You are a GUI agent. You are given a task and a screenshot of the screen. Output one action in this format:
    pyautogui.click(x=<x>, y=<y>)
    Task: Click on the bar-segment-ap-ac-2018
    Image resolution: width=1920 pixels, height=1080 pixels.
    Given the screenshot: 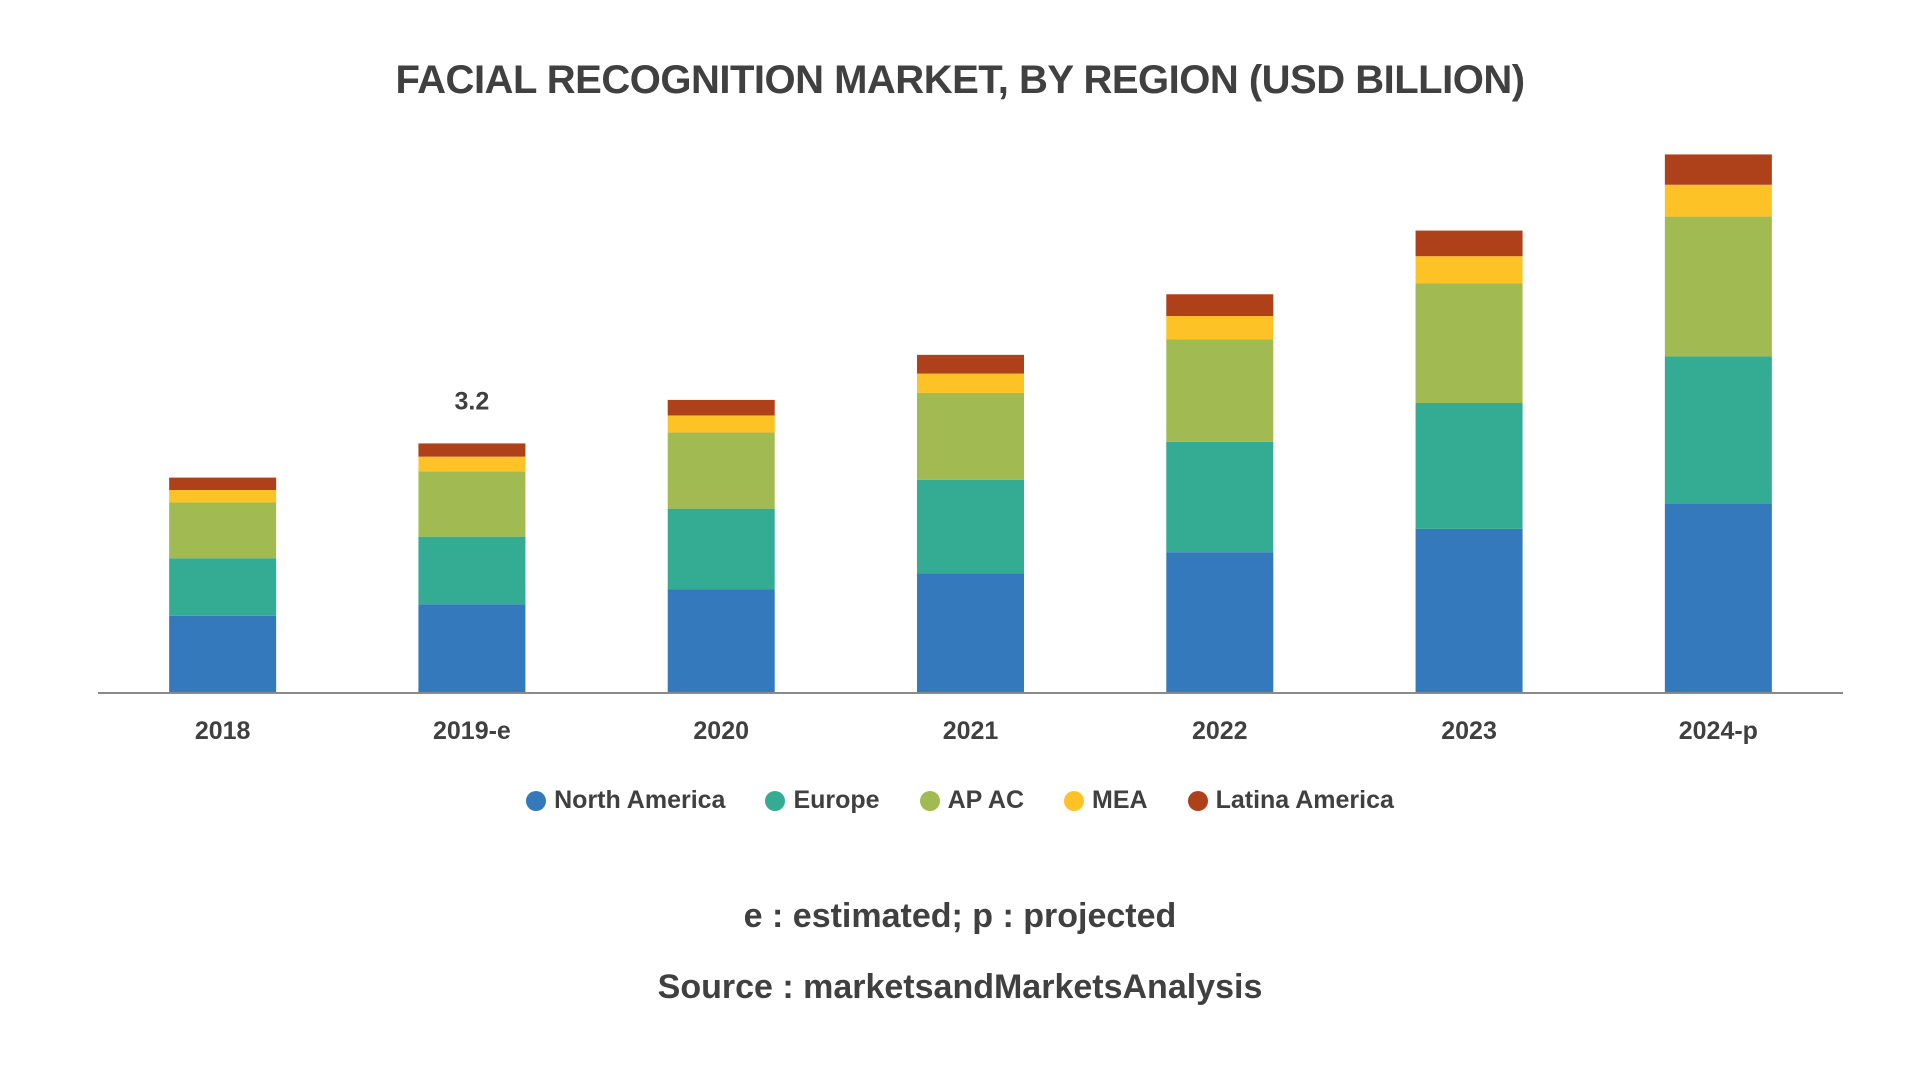 What is the action you would take?
    pyautogui.click(x=223, y=530)
    